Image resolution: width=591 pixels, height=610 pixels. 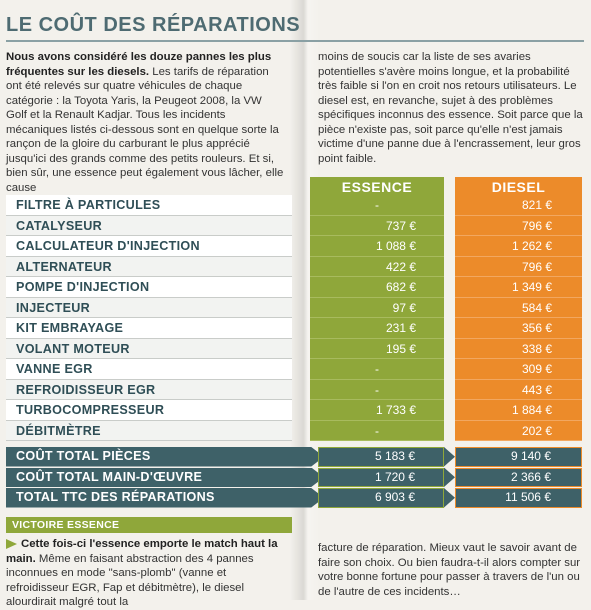 What do you see at coordinates (377, 266) in the screenshot?
I see `essence-cost: 422 €` at bounding box center [377, 266].